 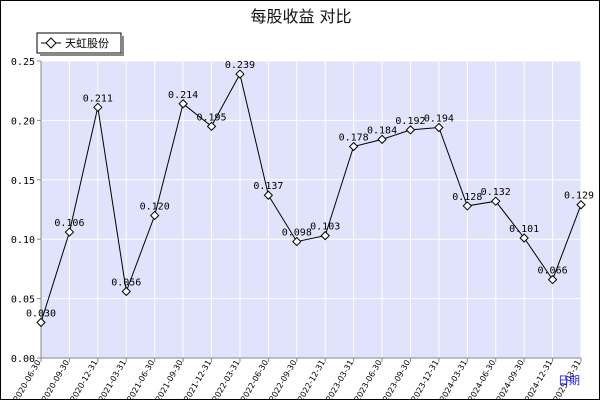 What do you see at coordinates (126, 282) in the screenshot?
I see `data-label: 0.056` at bounding box center [126, 282].